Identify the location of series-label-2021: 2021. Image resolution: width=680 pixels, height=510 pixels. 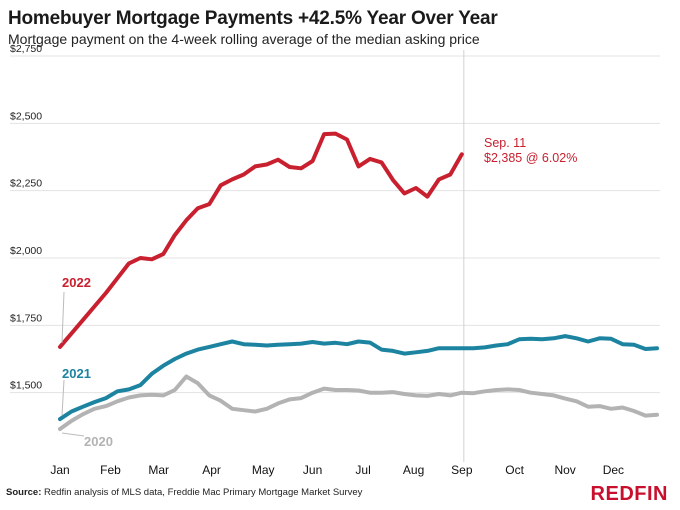
(76, 373).